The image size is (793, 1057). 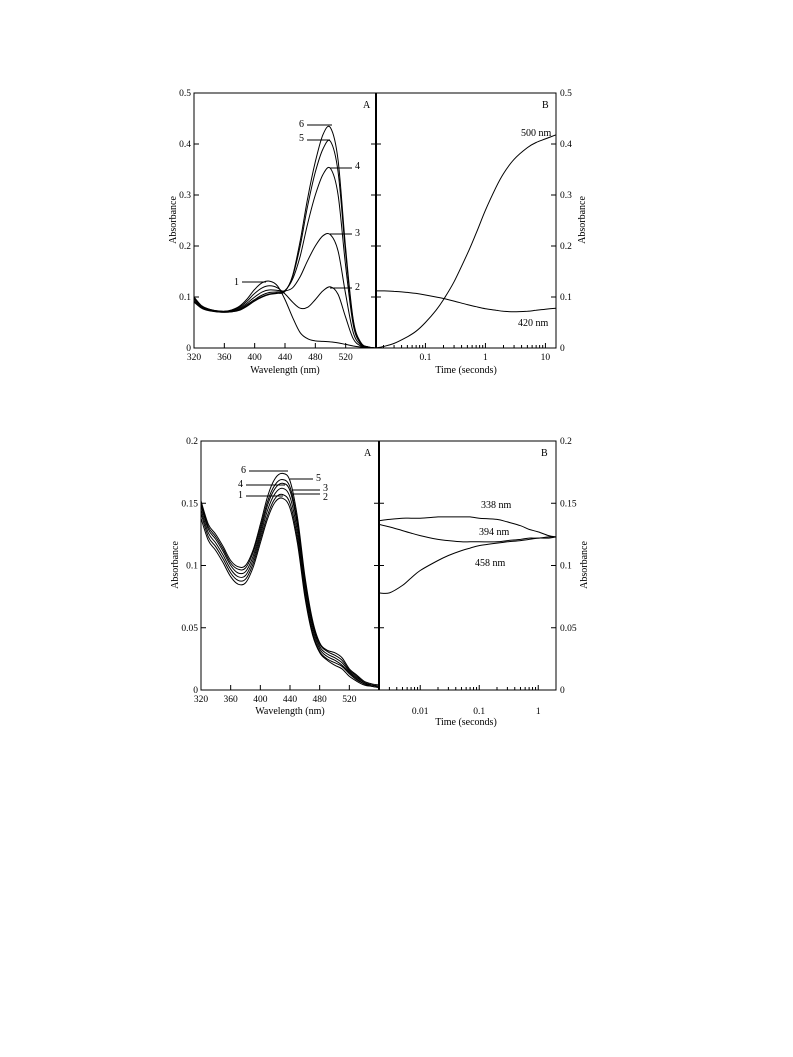 I want to click on fig2-trace-label-338: 338 nm, so click(x=496, y=505).